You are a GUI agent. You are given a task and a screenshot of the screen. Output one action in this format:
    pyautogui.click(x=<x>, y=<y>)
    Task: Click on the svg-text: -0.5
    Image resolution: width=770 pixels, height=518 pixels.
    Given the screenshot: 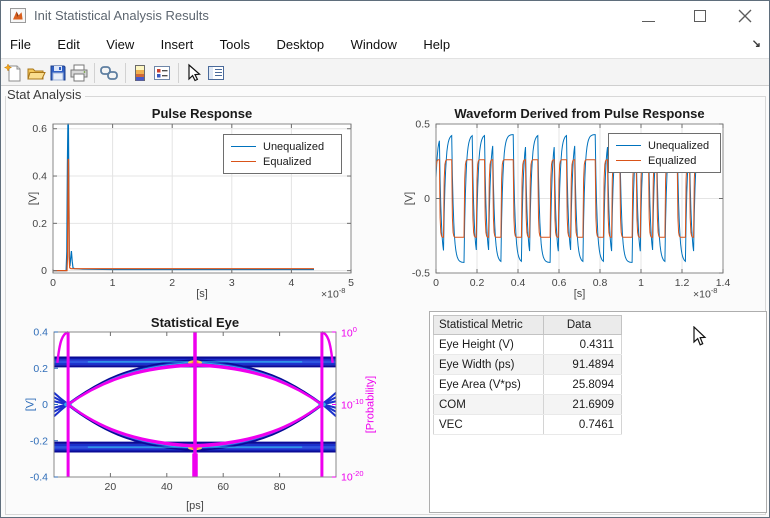 What is the action you would take?
    pyautogui.click(x=421, y=274)
    